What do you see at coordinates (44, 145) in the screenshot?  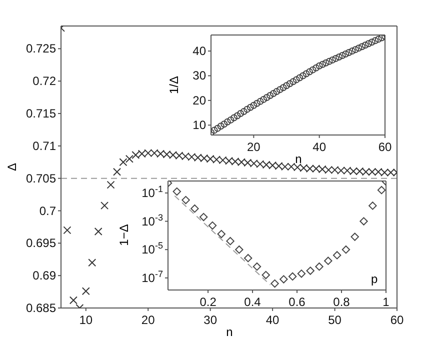 I see `y-tick-label: 0.71` at bounding box center [44, 145].